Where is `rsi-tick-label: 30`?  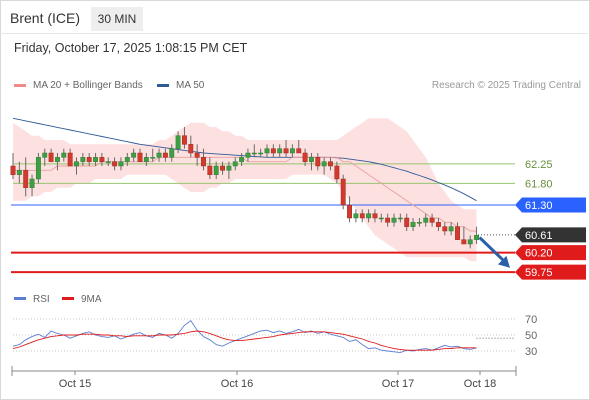
rsi-tick-label: 30 is located at coordinates (531, 352).